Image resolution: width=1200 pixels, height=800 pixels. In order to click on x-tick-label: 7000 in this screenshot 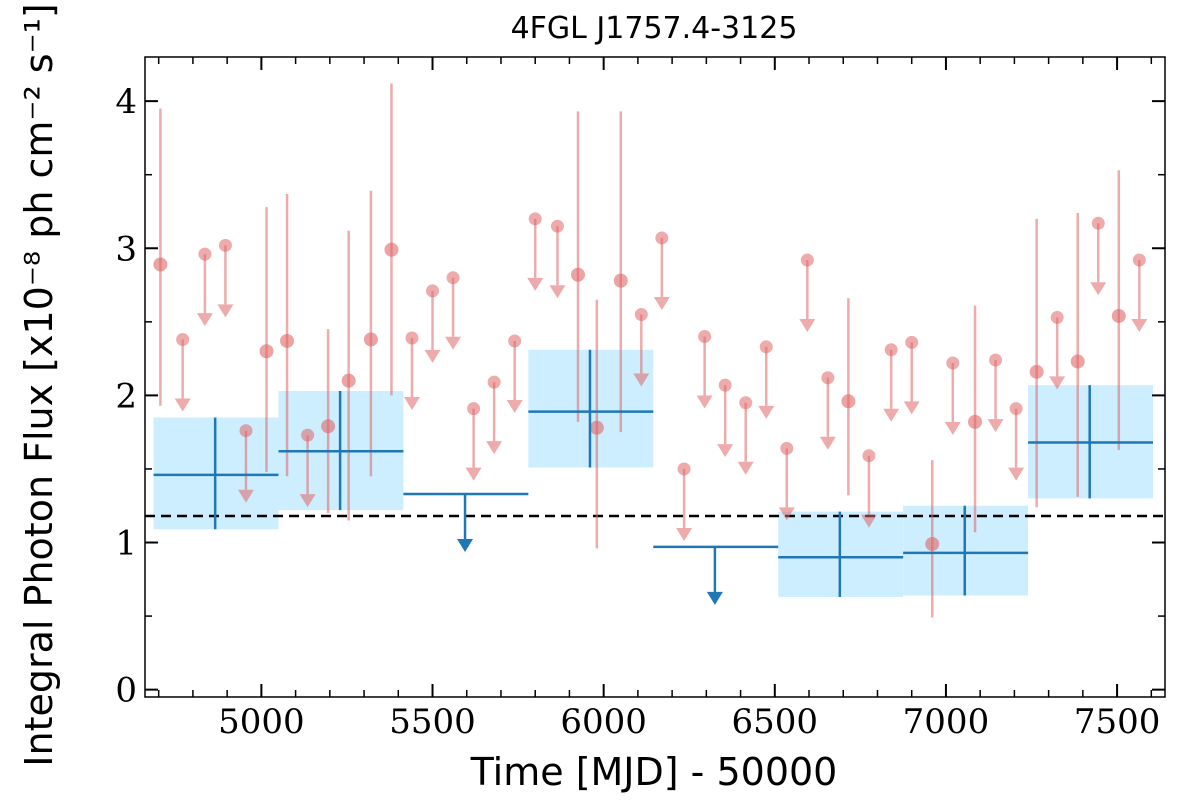, I will do `click(946, 722)`.